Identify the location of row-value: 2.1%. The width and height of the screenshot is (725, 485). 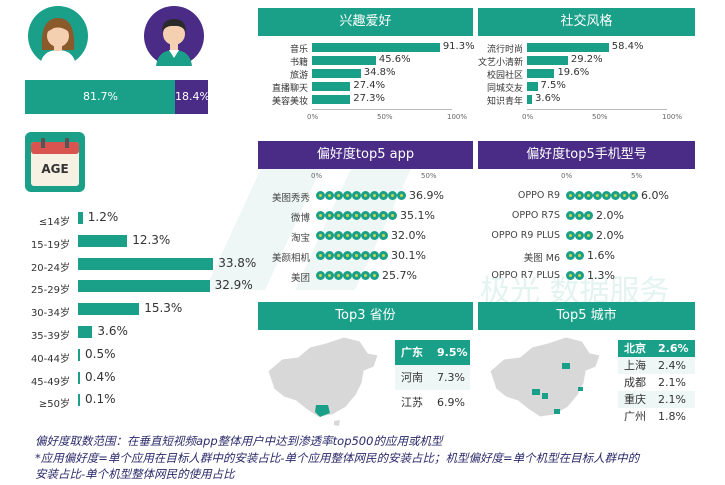
(672, 399).